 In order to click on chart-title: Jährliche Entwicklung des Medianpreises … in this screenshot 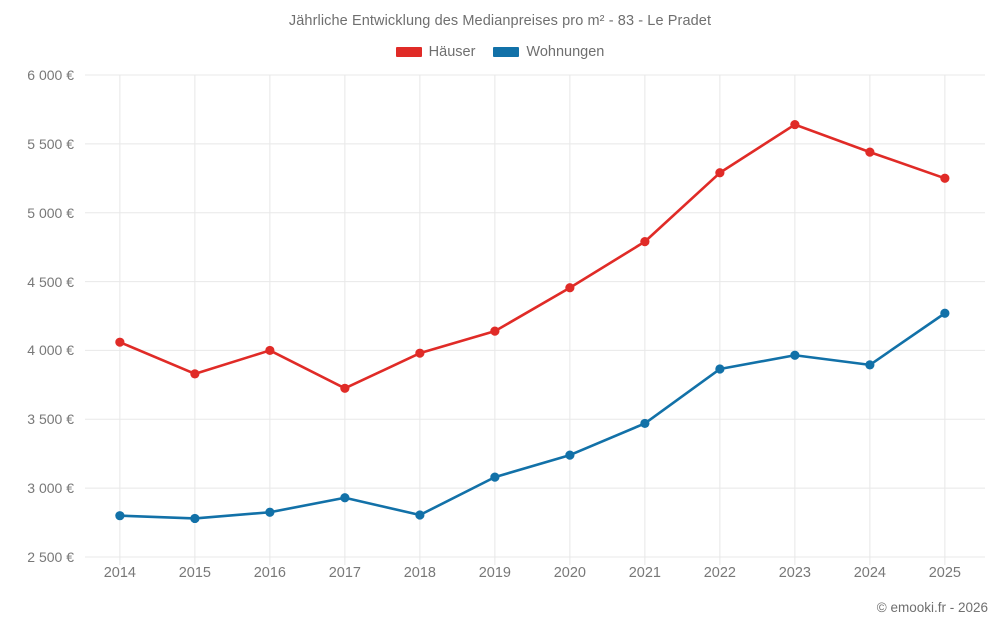, I will do `click(500, 21)`.